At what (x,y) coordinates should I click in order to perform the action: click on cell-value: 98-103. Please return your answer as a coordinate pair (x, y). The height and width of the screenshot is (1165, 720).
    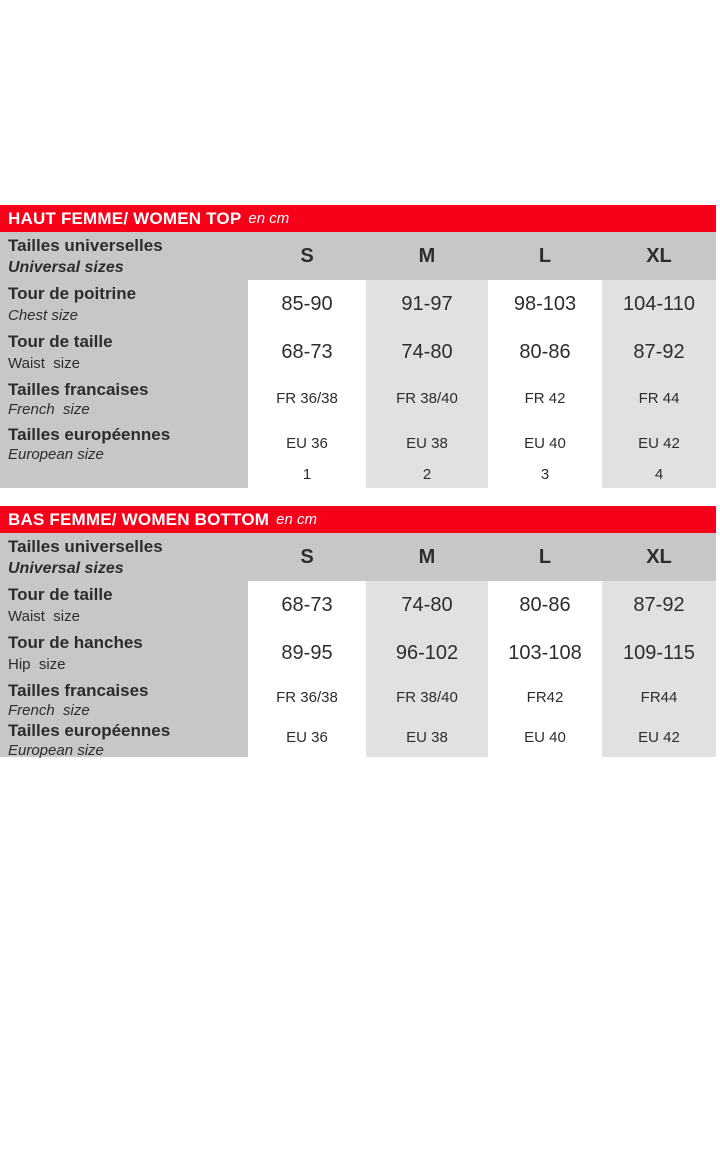
    Looking at the image, I should click on (545, 304).